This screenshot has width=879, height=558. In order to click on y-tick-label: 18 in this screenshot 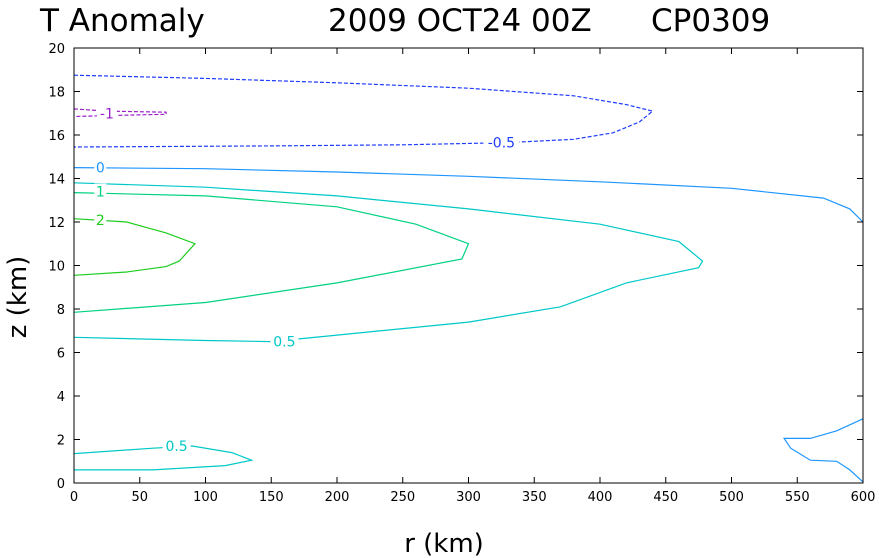, I will do `click(56, 93)`.